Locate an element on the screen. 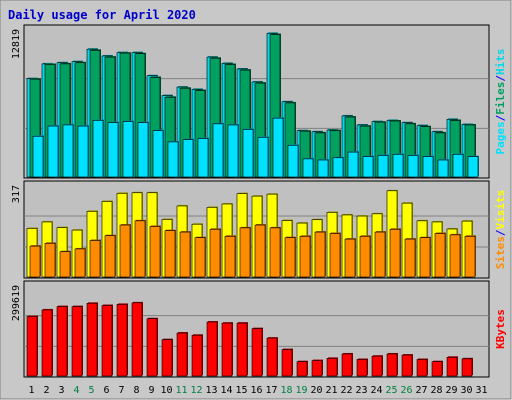 Image resolution: width=512 pixels, height=400 pixels. panel-legend: KBytes is located at coordinates (500, 329).